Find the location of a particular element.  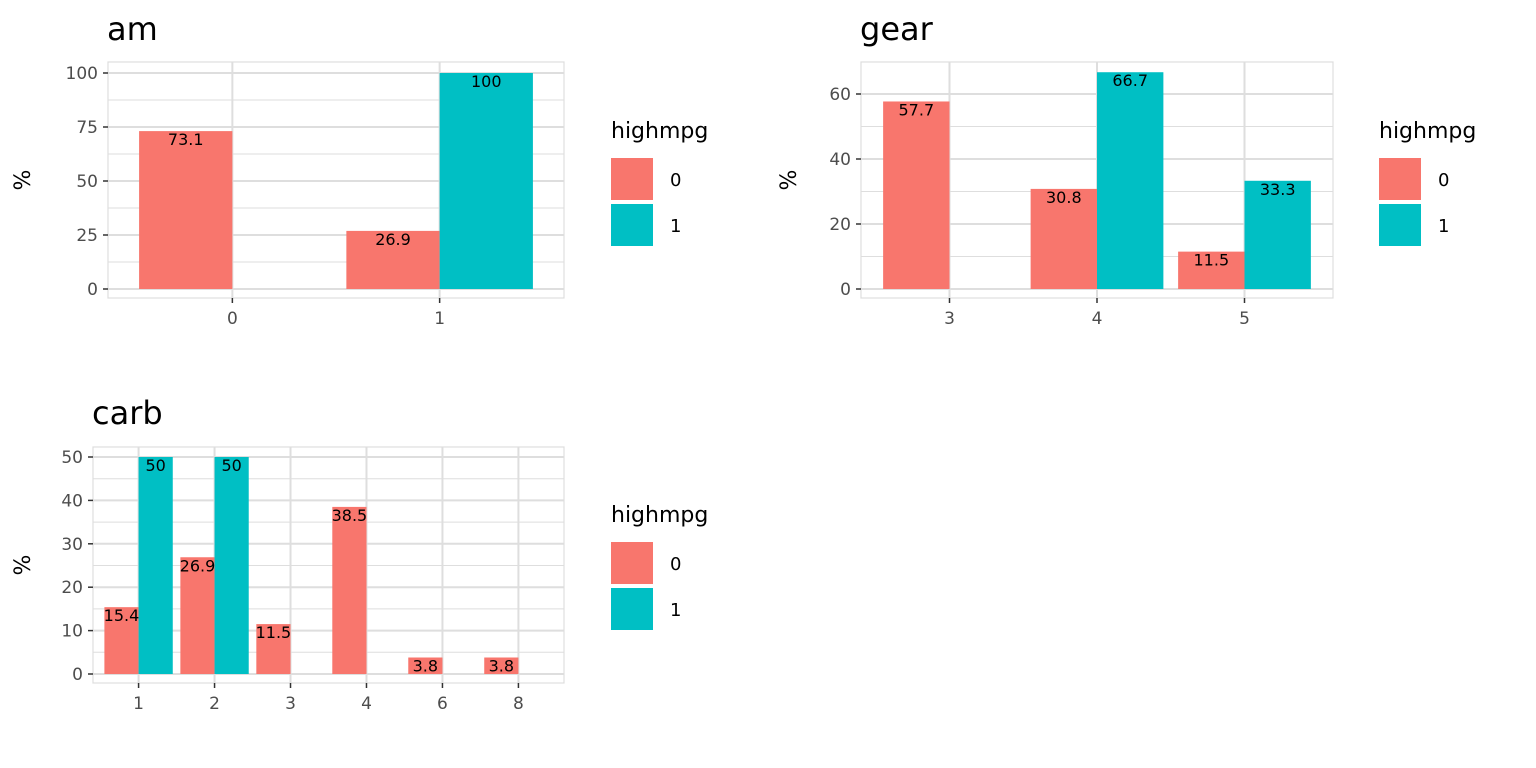

chart-title: gear is located at coordinates (897, 29).